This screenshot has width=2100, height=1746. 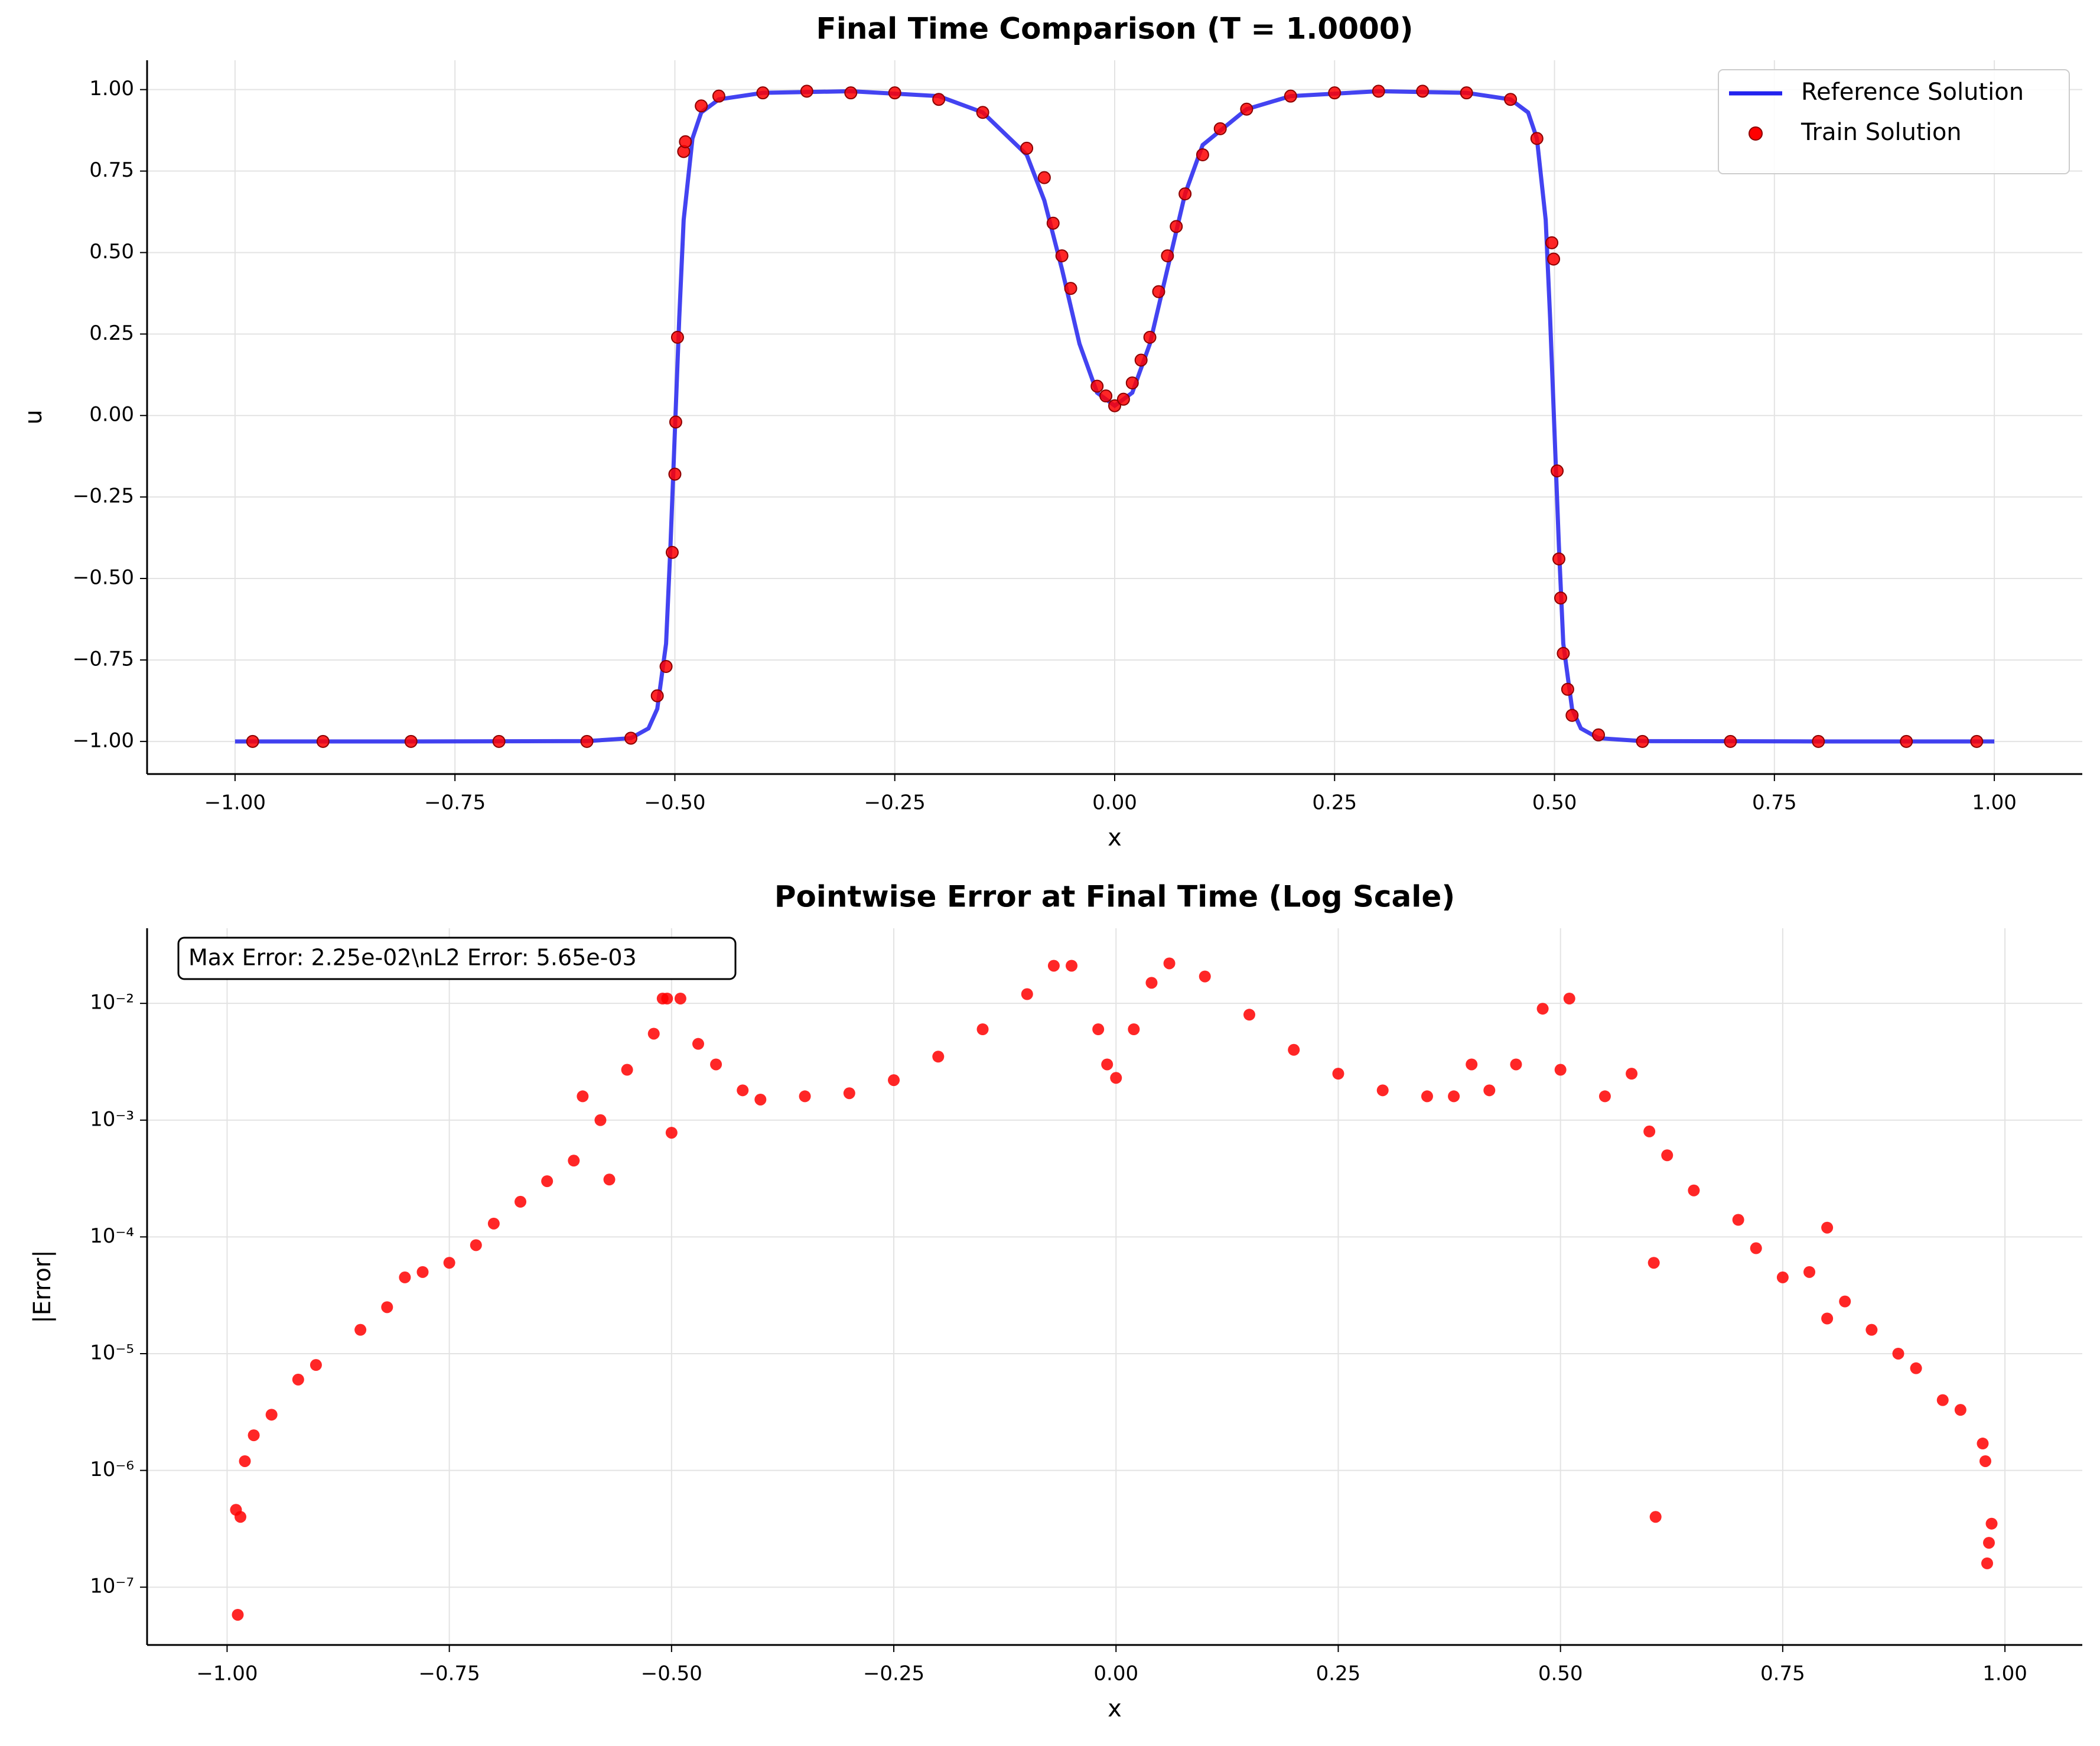 I want to click on x-tick-label: 1.00, so click(x=2004, y=1674).